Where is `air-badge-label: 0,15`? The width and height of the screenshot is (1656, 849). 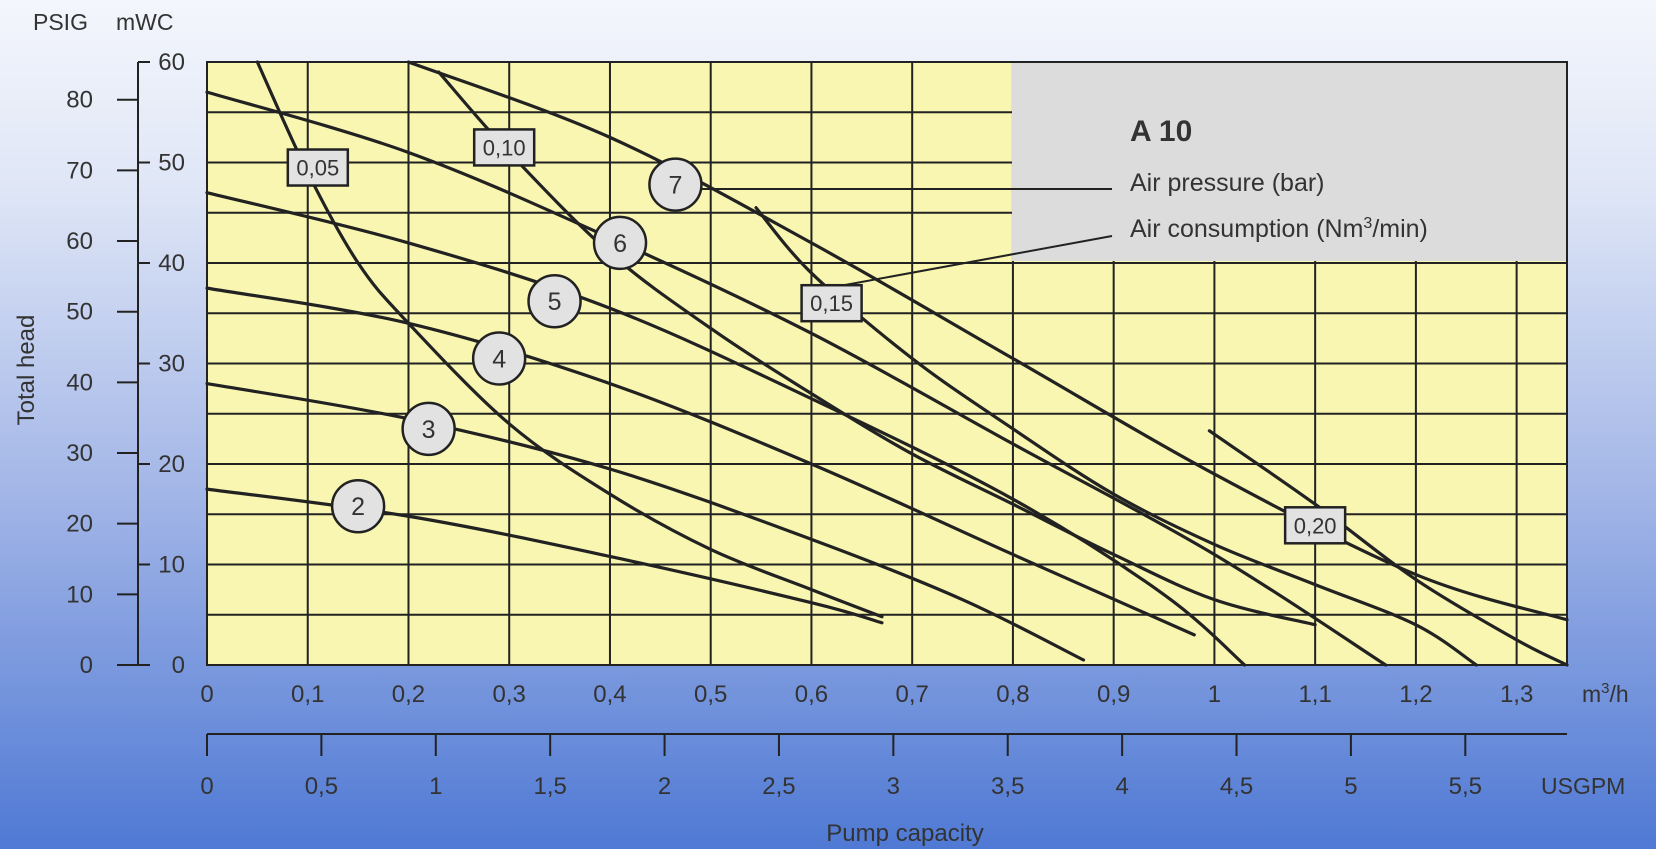
air-badge-label: 0,15 is located at coordinates (831, 303).